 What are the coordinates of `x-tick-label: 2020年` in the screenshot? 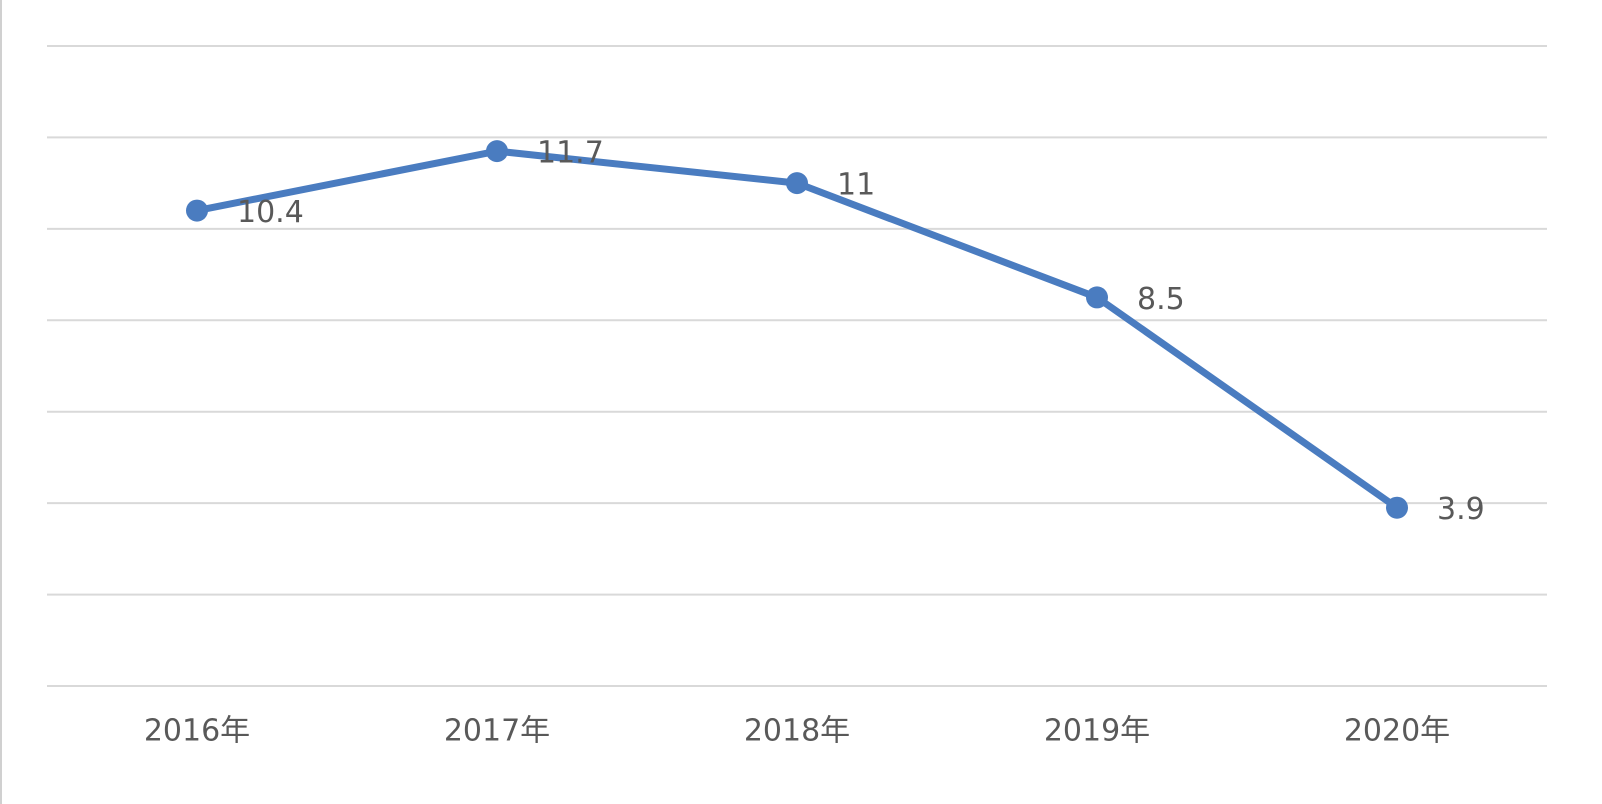 It's located at (1397, 731).